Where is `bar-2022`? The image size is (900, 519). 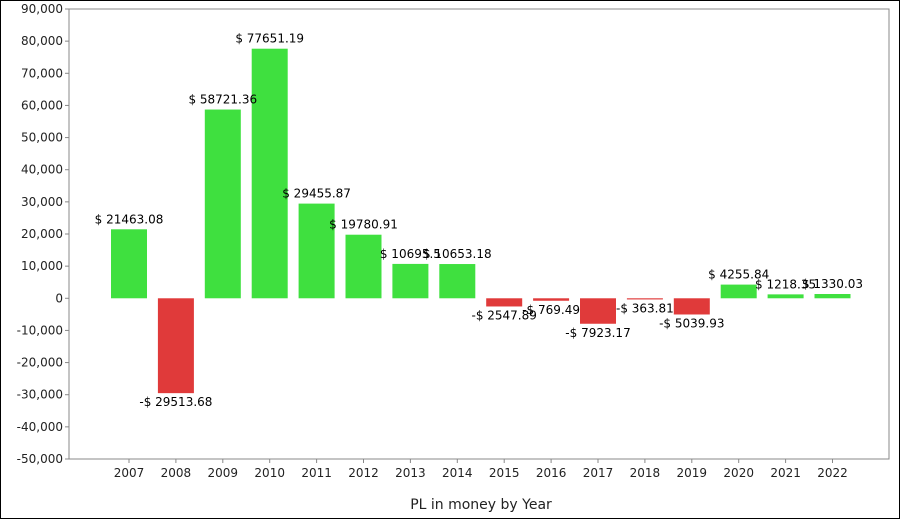 bar-2022 is located at coordinates (832, 296).